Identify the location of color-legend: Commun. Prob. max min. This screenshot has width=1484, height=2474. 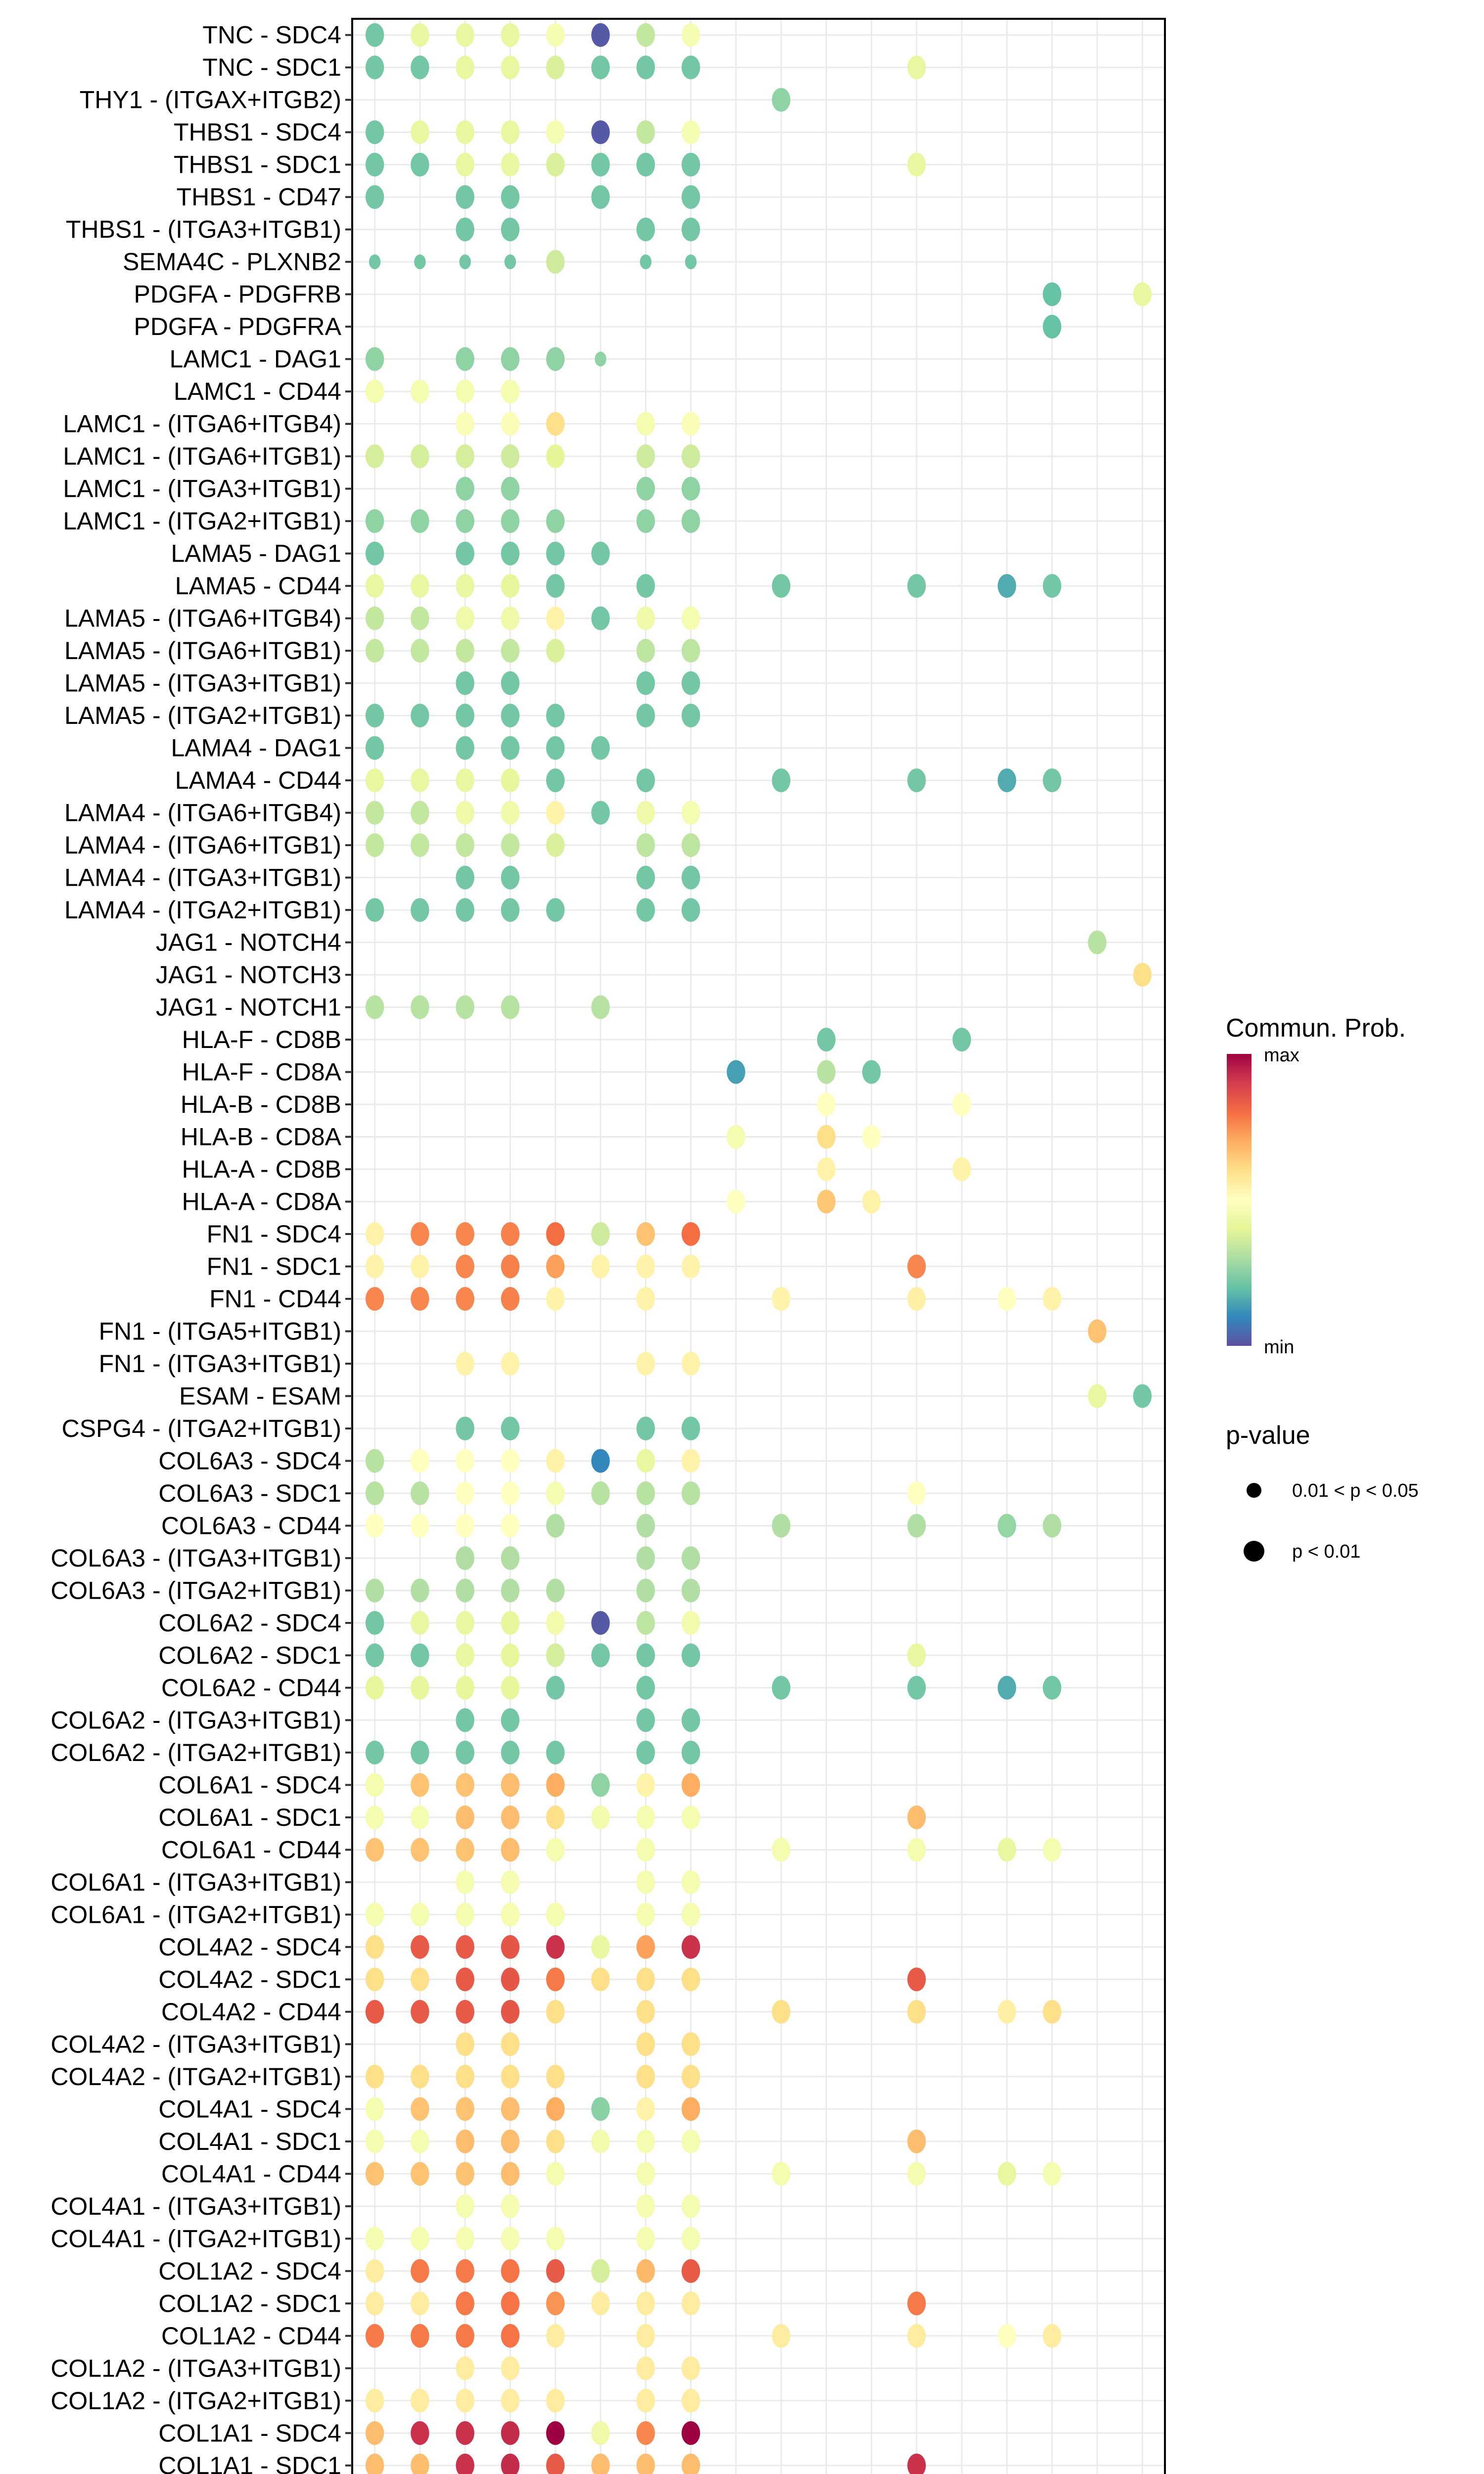
(1316, 1186).